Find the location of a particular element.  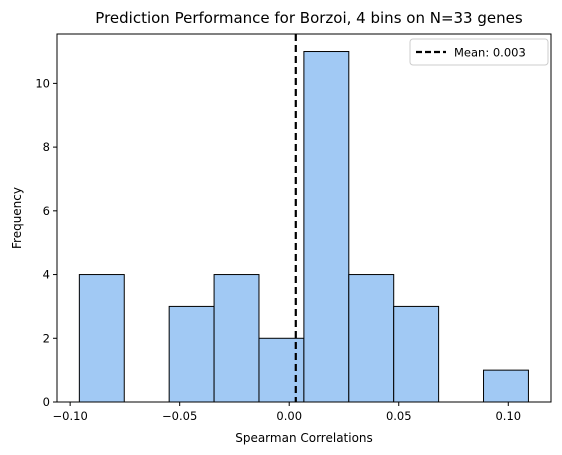

y-axis-label: Frequency is located at coordinates (17, 218).